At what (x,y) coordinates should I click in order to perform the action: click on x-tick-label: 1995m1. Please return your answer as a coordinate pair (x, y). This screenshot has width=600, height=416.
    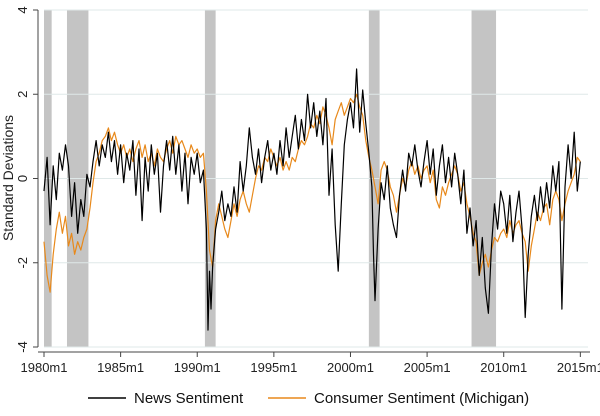
    Looking at the image, I should click on (273, 367).